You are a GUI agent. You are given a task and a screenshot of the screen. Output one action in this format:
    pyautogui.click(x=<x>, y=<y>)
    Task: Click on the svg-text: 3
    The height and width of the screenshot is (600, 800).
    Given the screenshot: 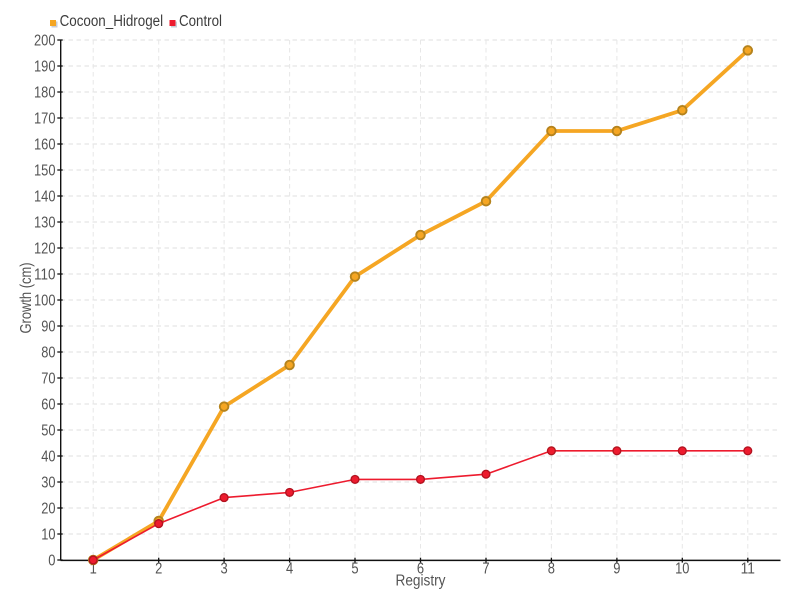 What is the action you would take?
    pyautogui.click(x=224, y=569)
    